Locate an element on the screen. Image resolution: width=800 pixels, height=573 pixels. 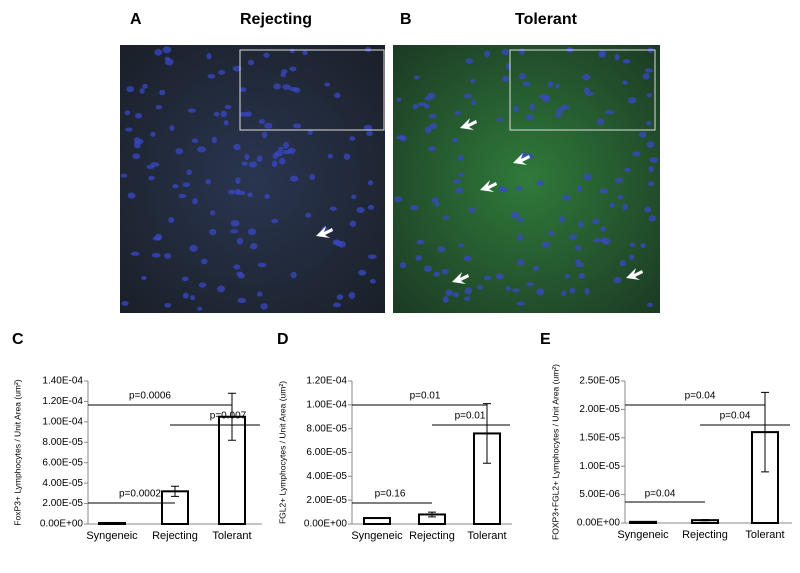
p-value: p=0.0006 is located at coordinates (150, 396).